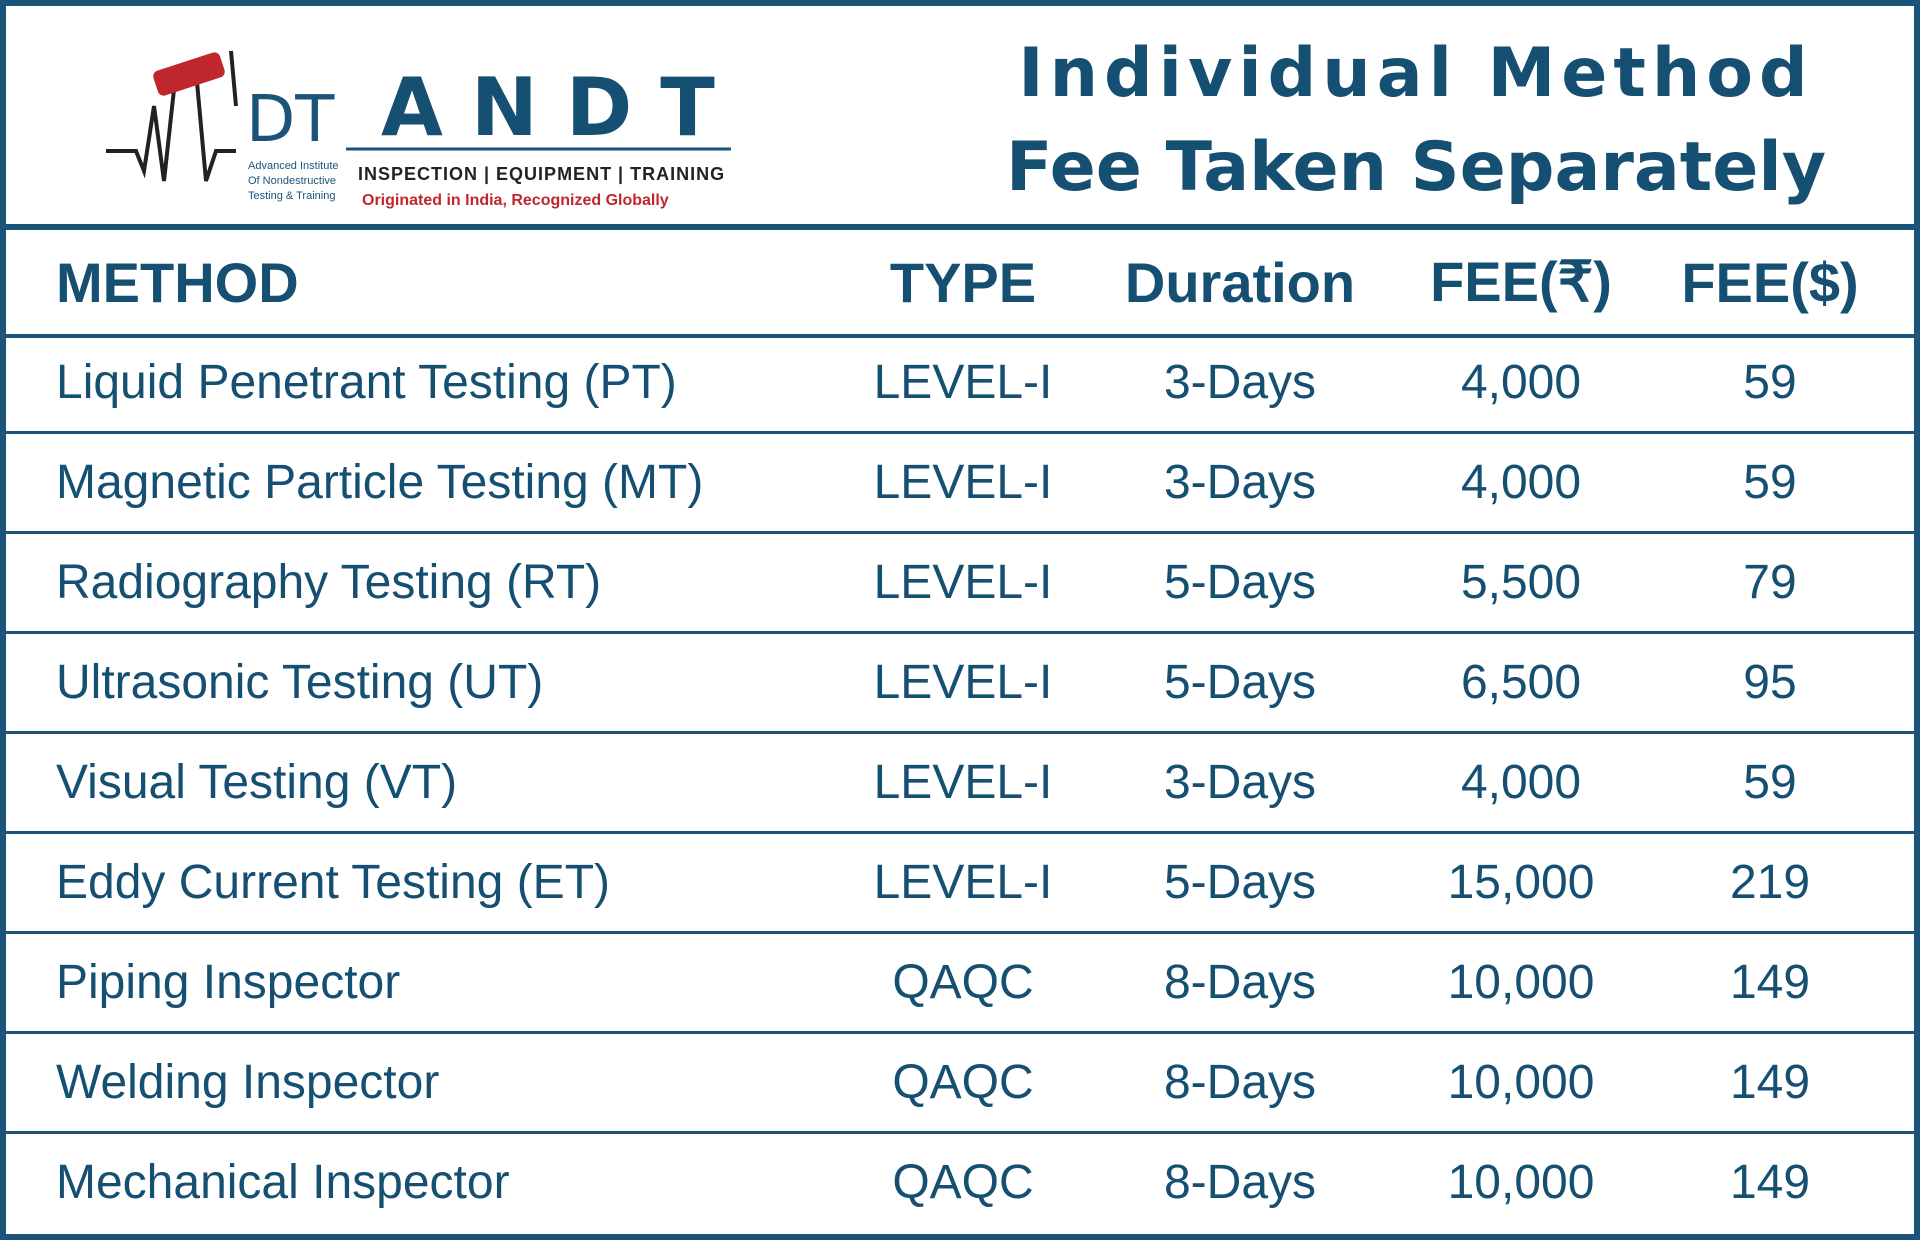  I want to click on table-header: METHOD TYPE Duration FEE(₹) FEE($), so click(960, 281).